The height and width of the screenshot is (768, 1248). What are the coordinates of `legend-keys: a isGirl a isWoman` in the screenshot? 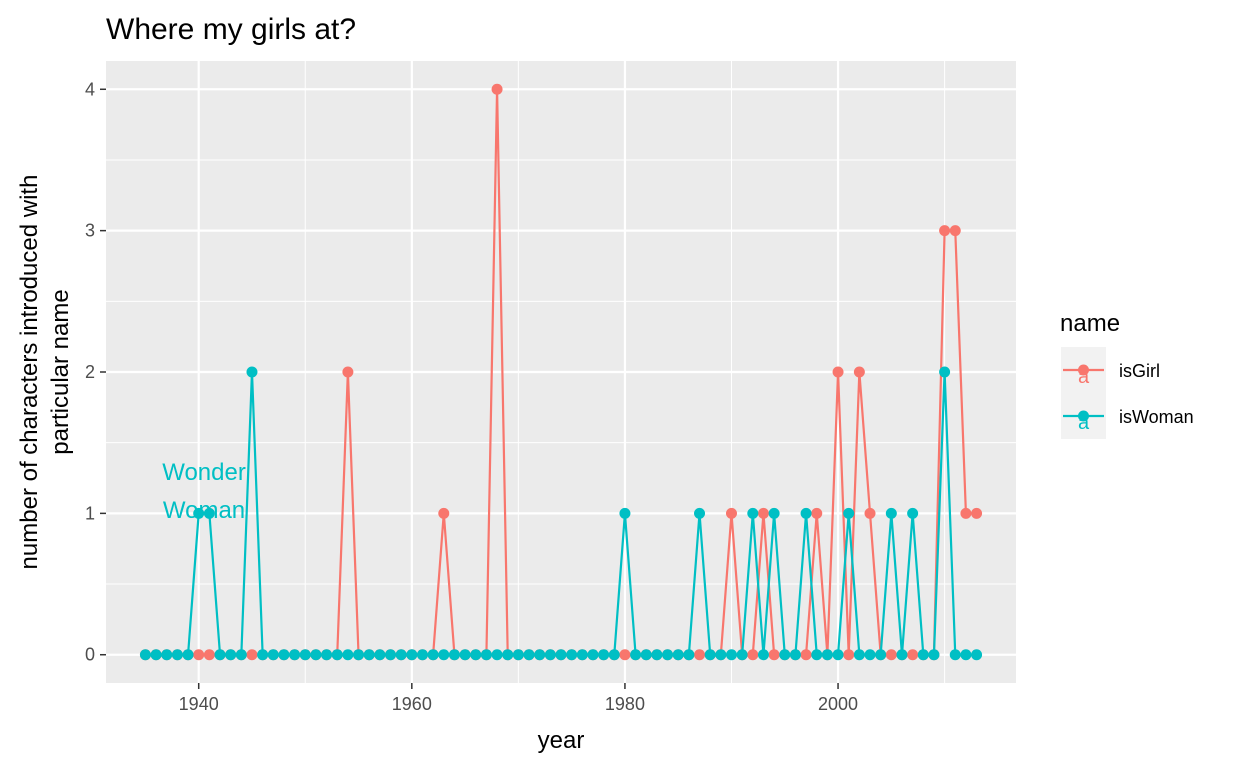 It's located at (1127, 393).